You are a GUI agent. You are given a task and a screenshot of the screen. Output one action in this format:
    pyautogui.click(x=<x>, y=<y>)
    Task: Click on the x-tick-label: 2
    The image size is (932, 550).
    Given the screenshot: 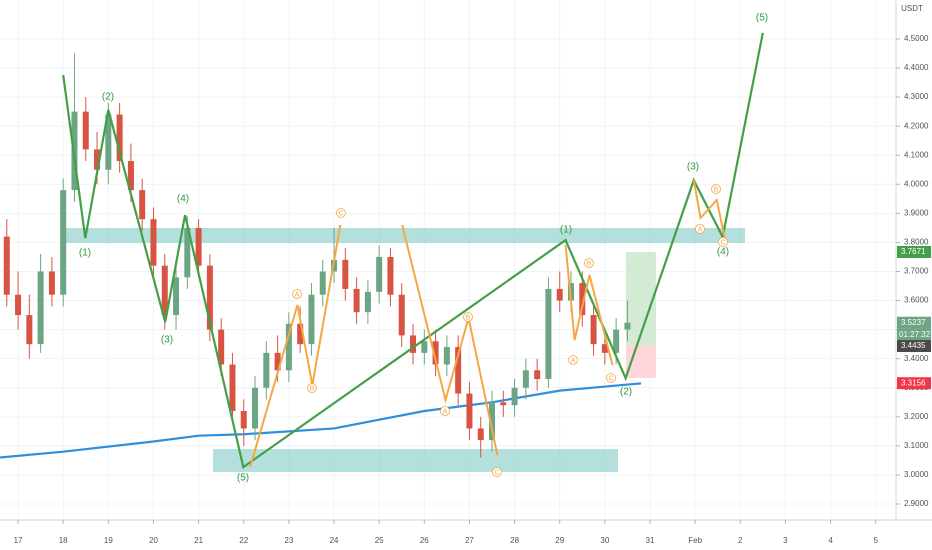 What is the action you would take?
    pyautogui.click(x=740, y=540)
    